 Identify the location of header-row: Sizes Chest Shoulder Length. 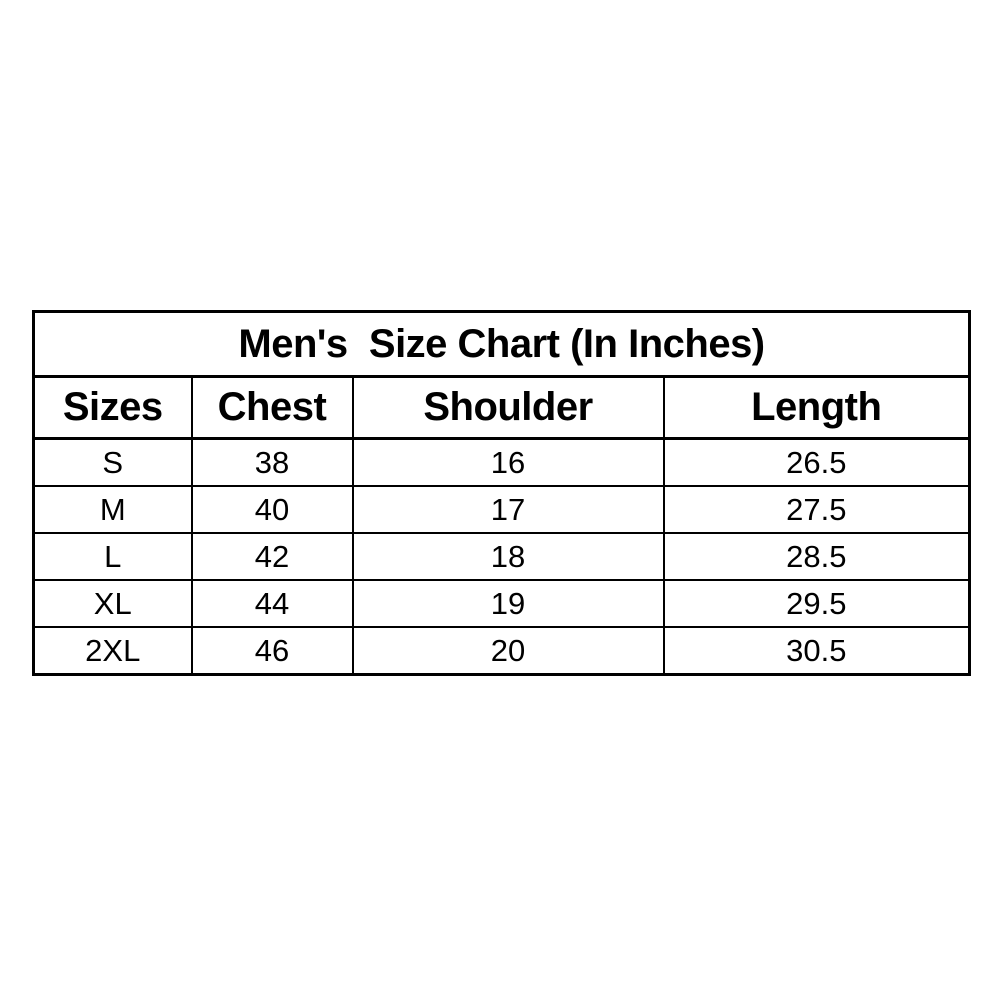
(501, 407).